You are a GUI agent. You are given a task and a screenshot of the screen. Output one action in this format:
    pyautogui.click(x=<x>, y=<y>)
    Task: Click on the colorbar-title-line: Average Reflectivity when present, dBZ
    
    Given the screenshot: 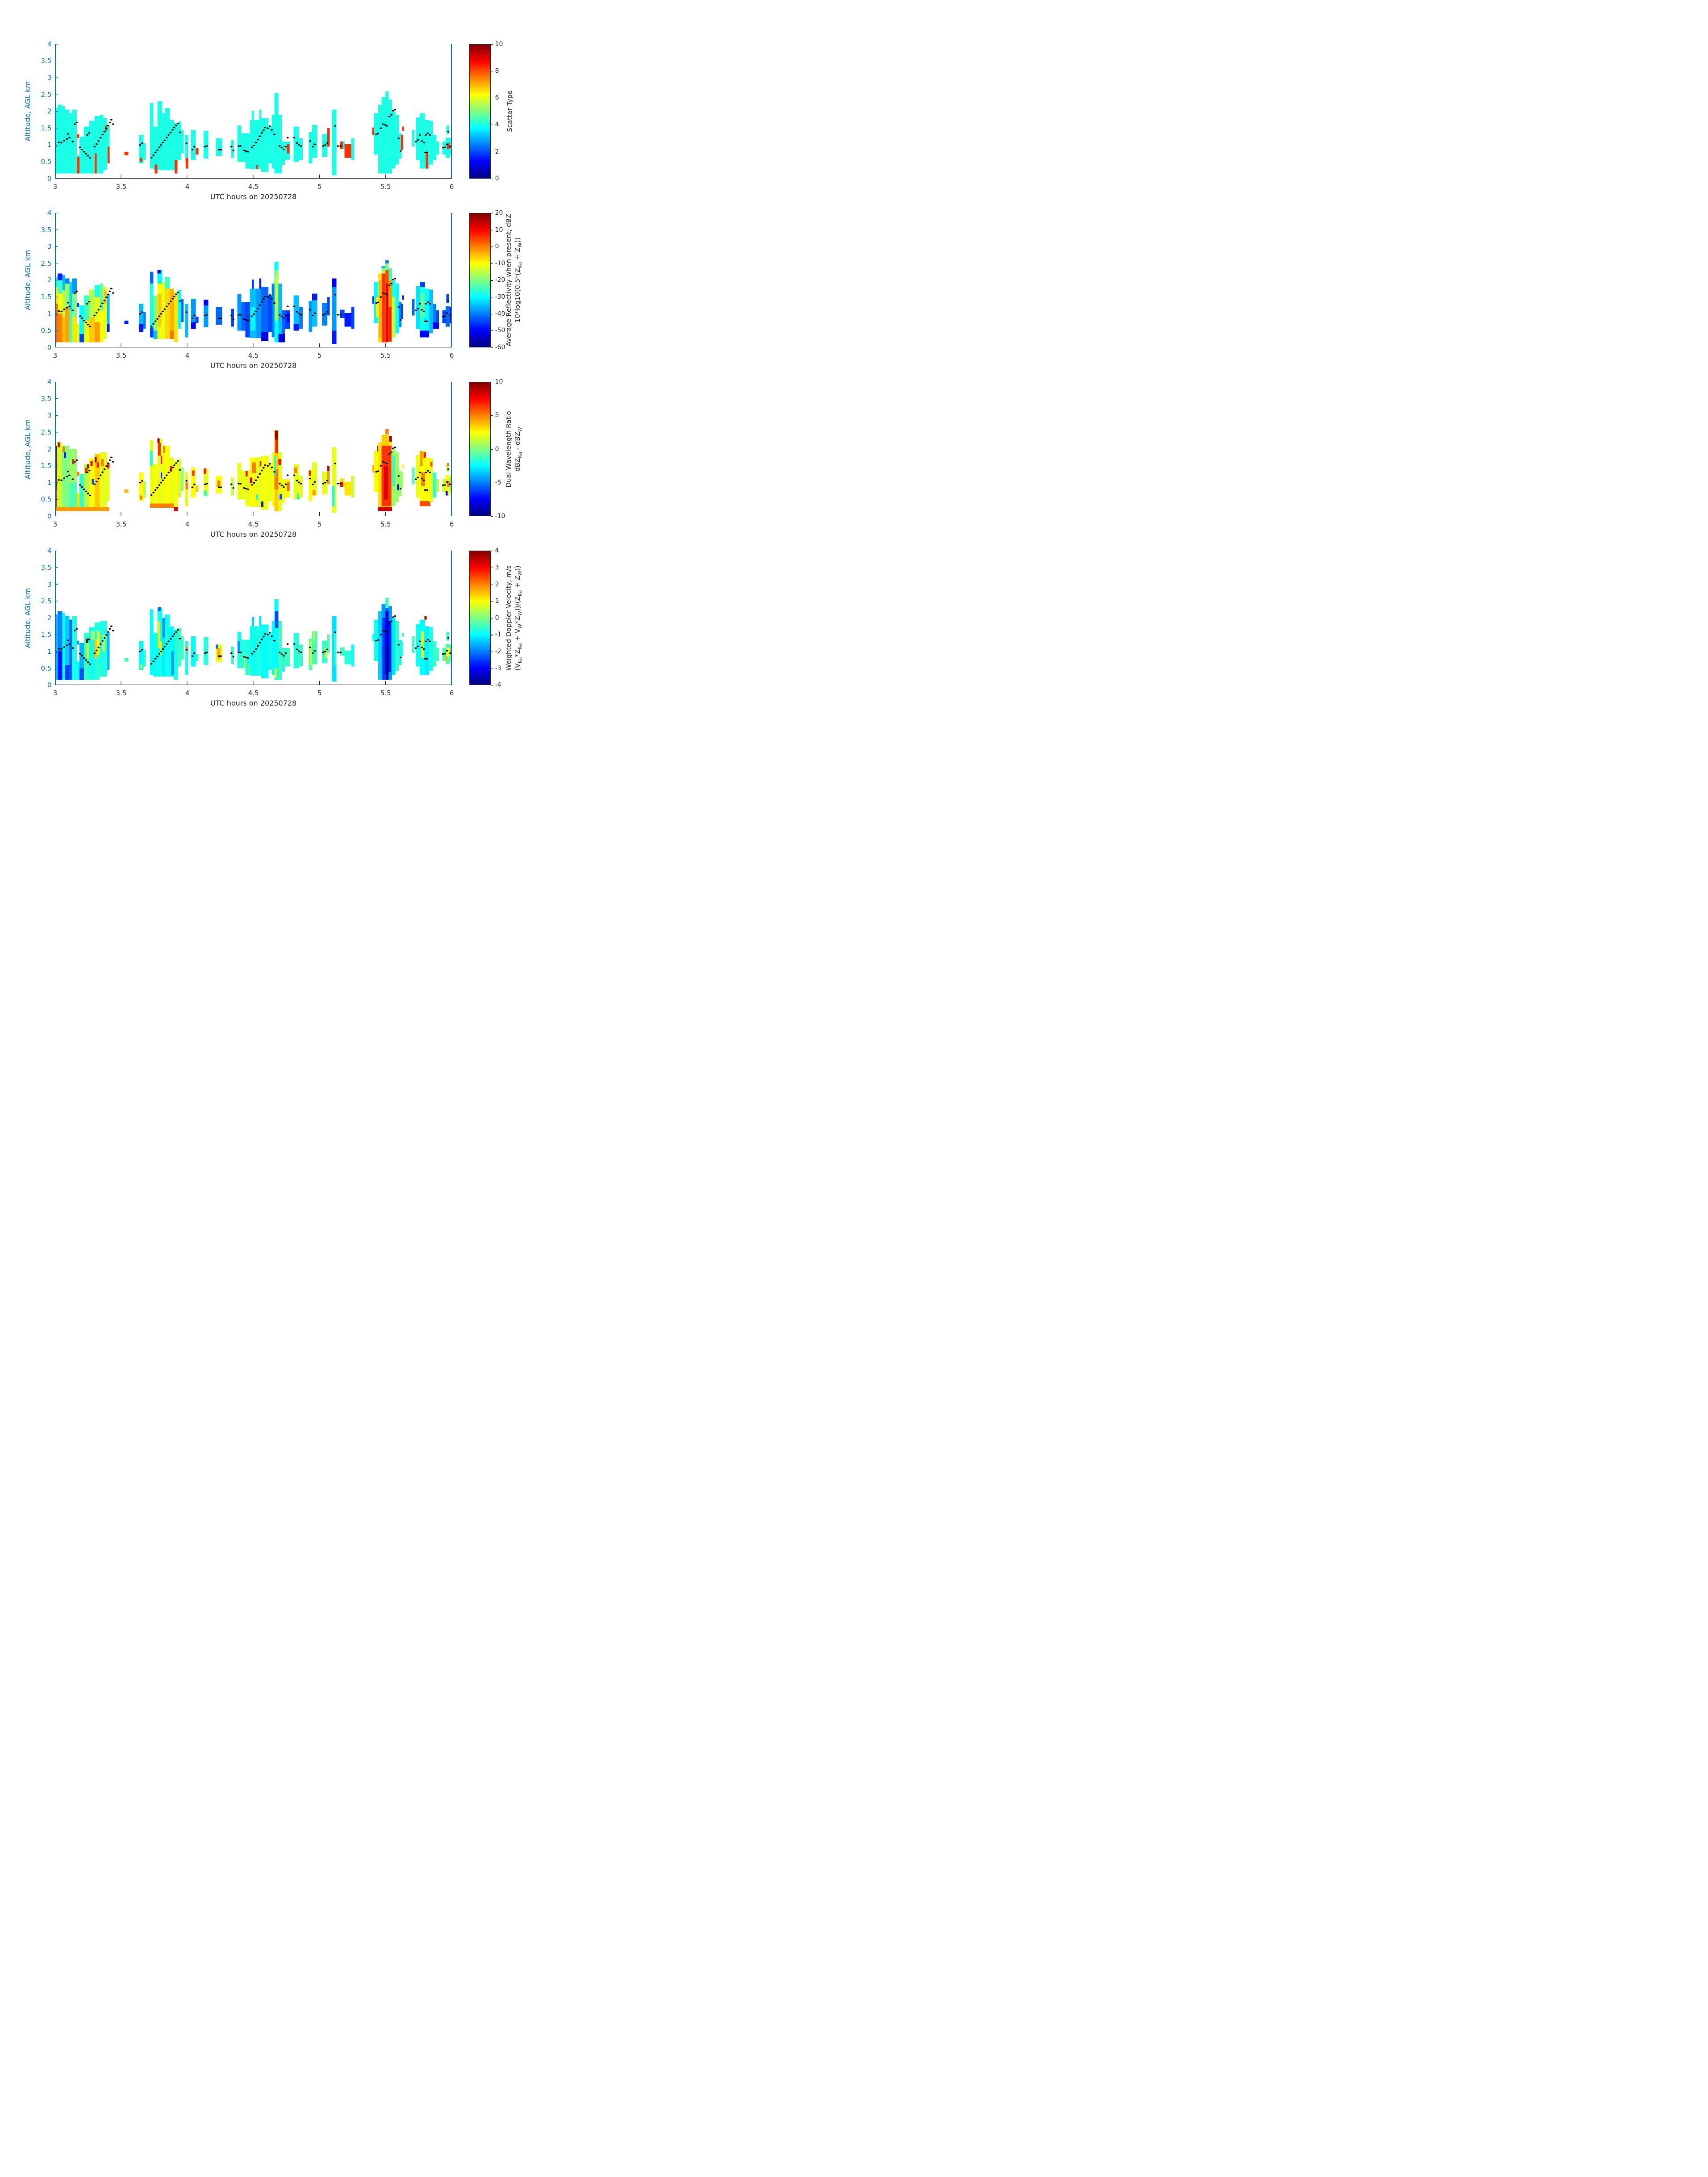 What is the action you would take?
    pyautogui.click(x=508, y=280)
    